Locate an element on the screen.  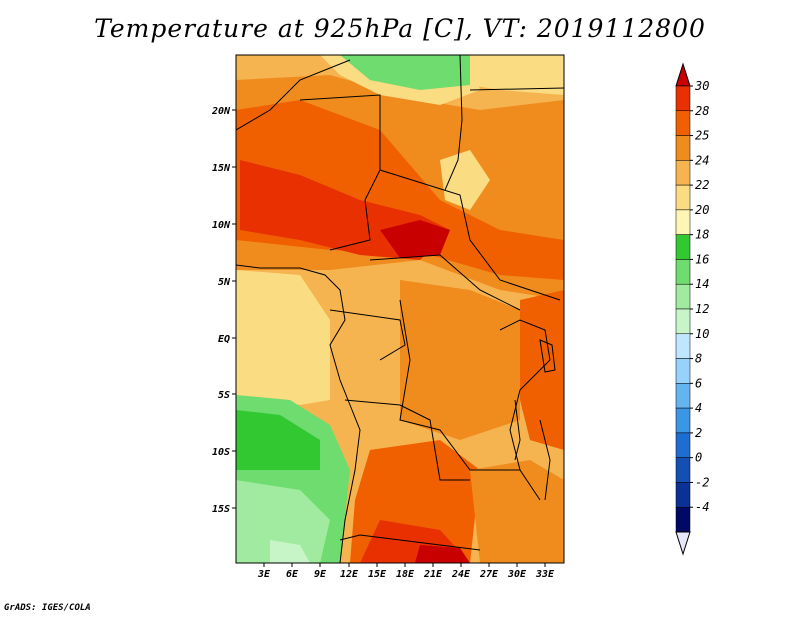
colorbar-label: 28 is located at coordinates (702, 111).